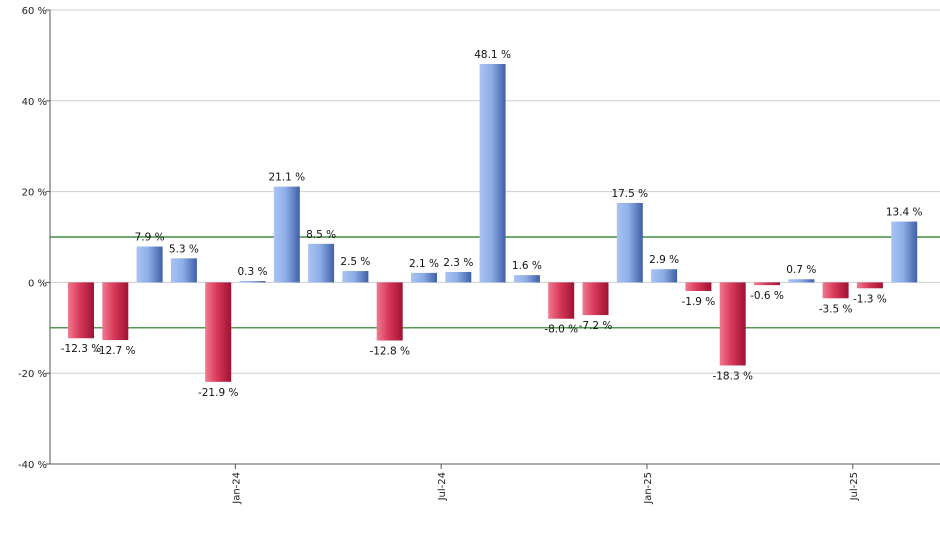 This screenshot has width=940, height=550. I want to click on y-tick-label: 20 %, so click(34, 193).